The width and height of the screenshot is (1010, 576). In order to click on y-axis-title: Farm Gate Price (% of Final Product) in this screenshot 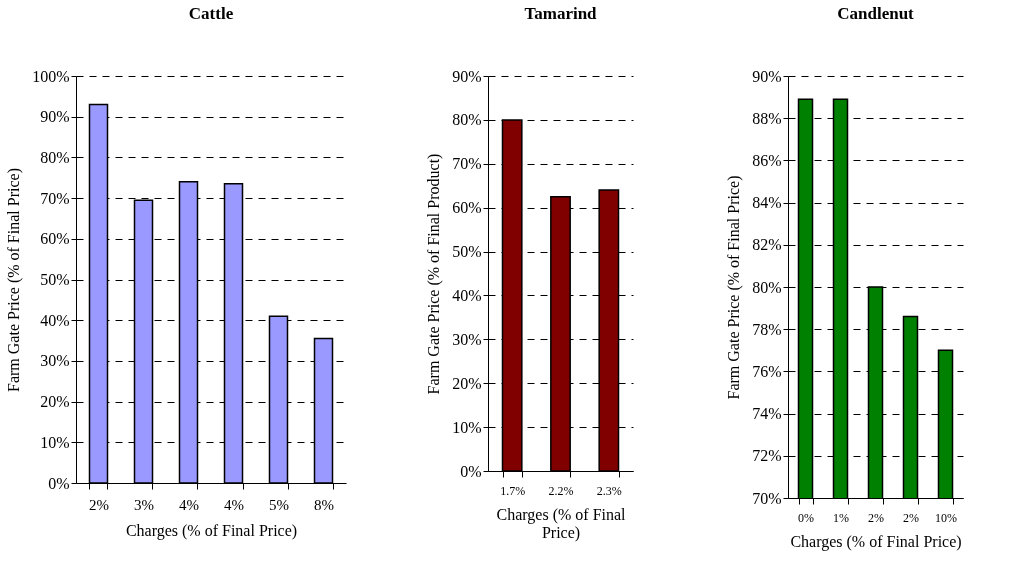, I will do `click(434, 274)`.